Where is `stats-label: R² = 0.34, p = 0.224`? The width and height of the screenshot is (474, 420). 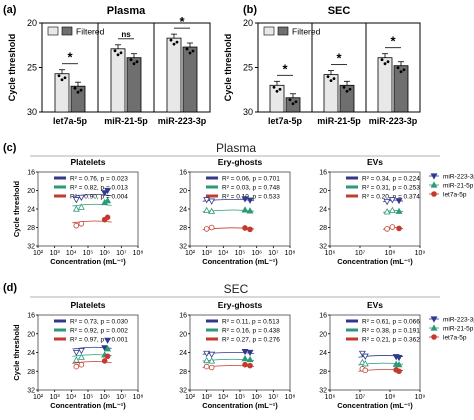
stats-label: R² = 0.34, p = 0.224 is located at coordinates (391, 179).